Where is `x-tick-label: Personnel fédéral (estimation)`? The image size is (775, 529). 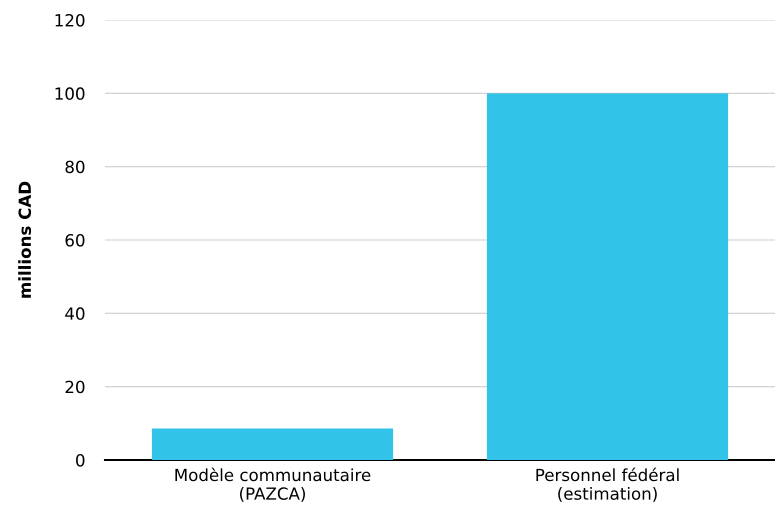
x-tick-label: Personnel fédéral (estimation) is located at coordinates (607, 485).